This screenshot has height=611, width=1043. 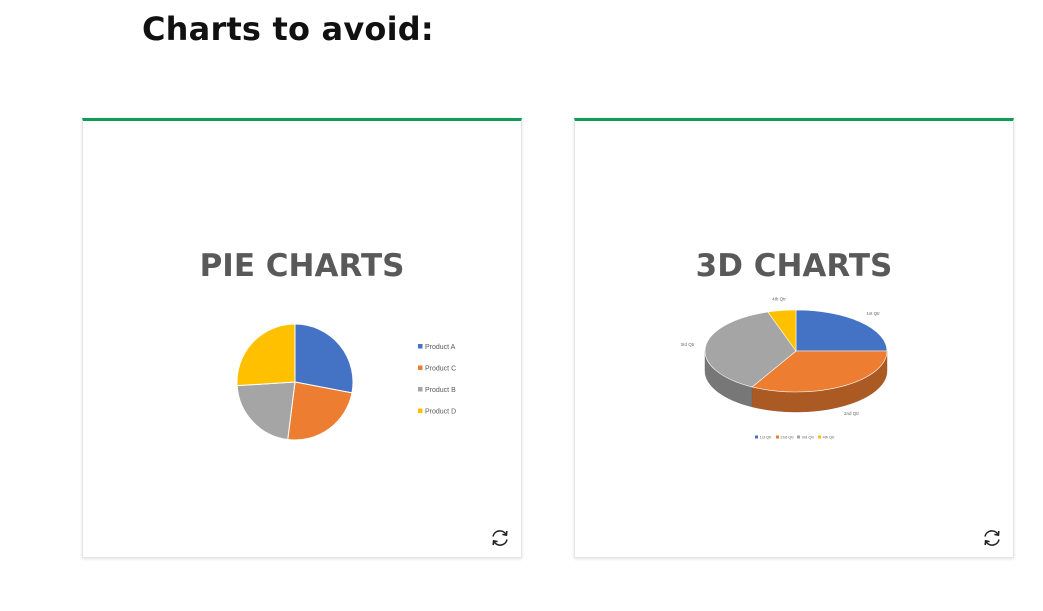 I want to click on pie-chart: Product A Product C Product B Product D, so click(x=346, y=382).